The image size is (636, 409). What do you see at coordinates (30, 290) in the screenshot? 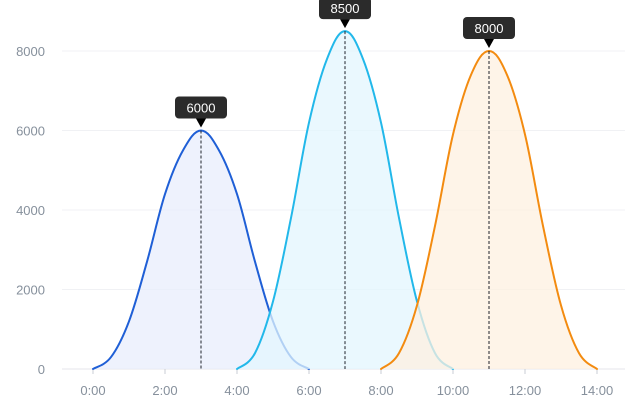
I see `y-tick-label: 2000` at bounding box center [30, 290].